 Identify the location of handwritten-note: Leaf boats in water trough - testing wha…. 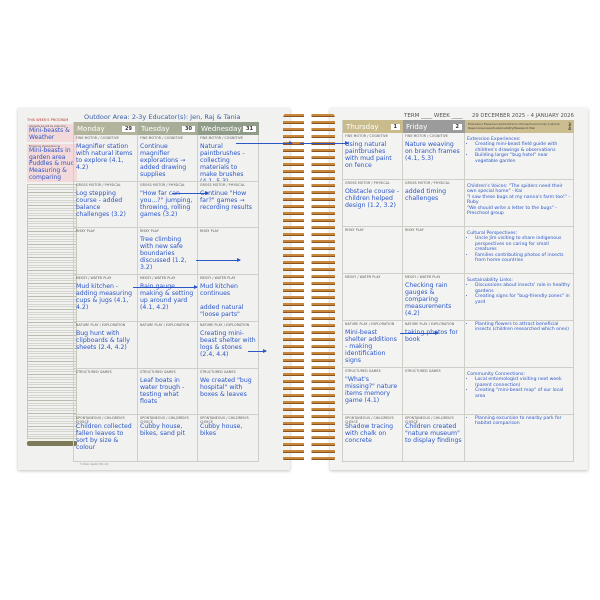
(162, 390).